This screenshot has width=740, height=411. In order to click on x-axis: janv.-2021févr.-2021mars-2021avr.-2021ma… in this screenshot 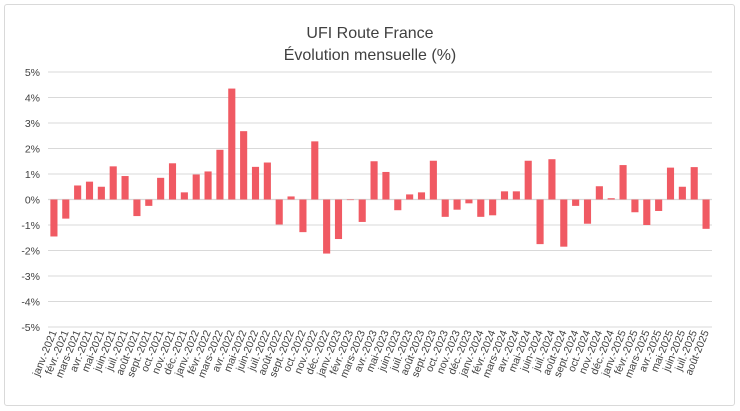, I will do `click(371, 353)`.